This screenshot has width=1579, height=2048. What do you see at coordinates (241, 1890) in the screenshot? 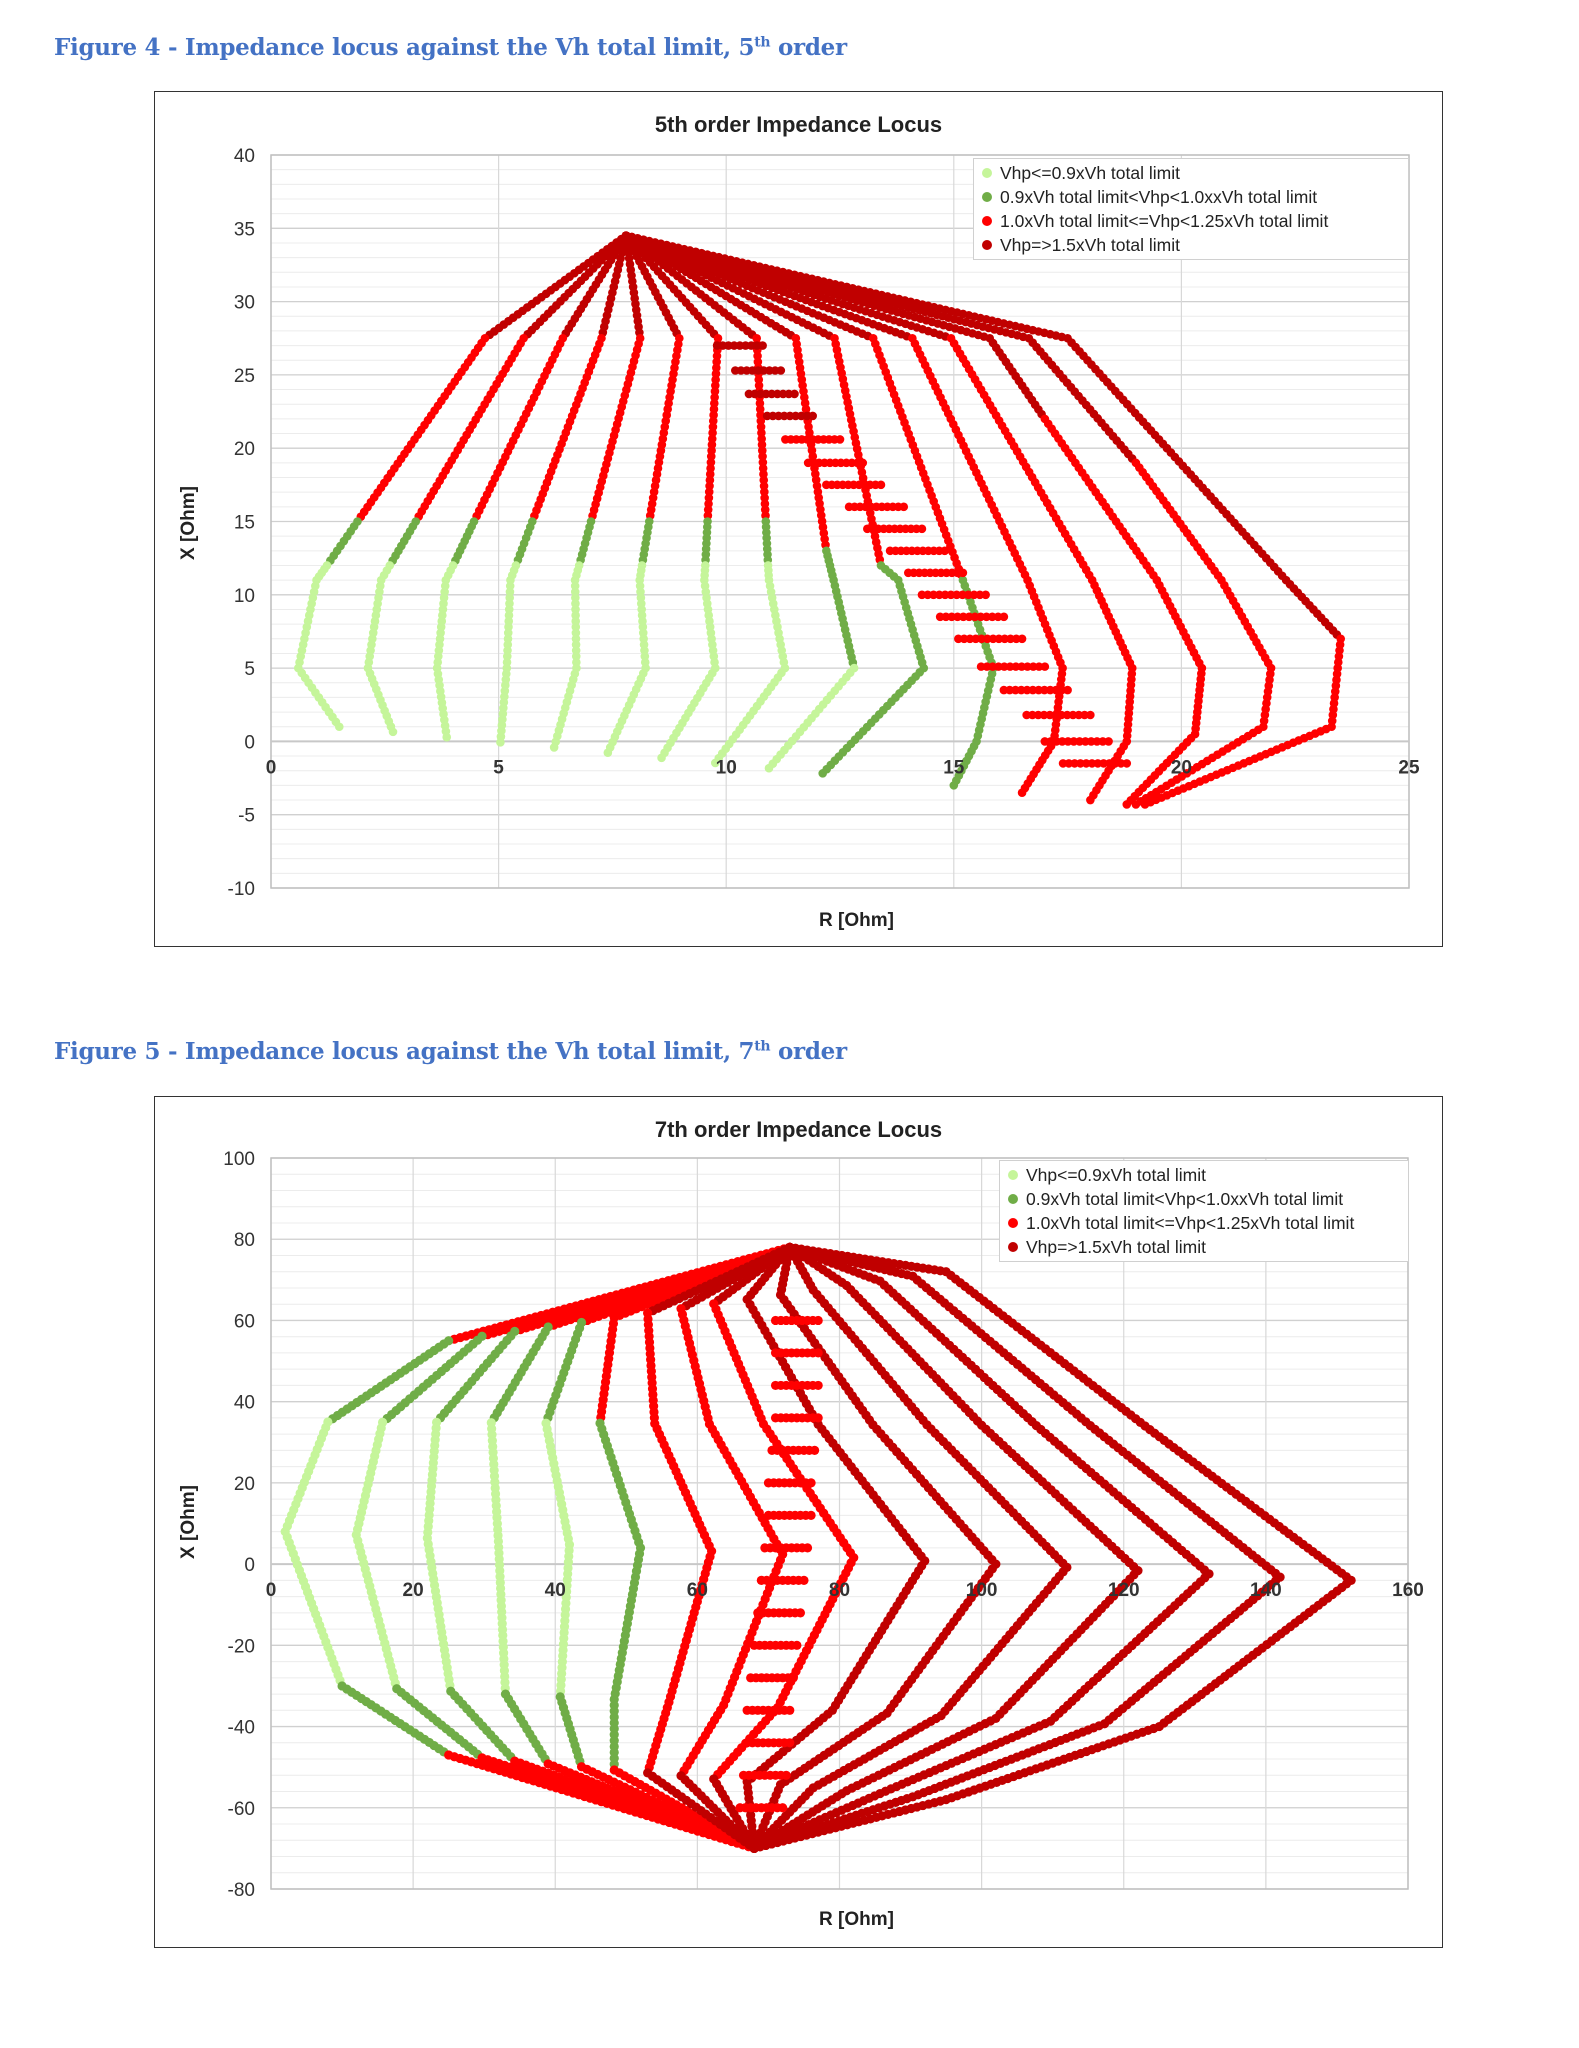
I see `y-tick-label: -80` at bounding box center [241, 1890].